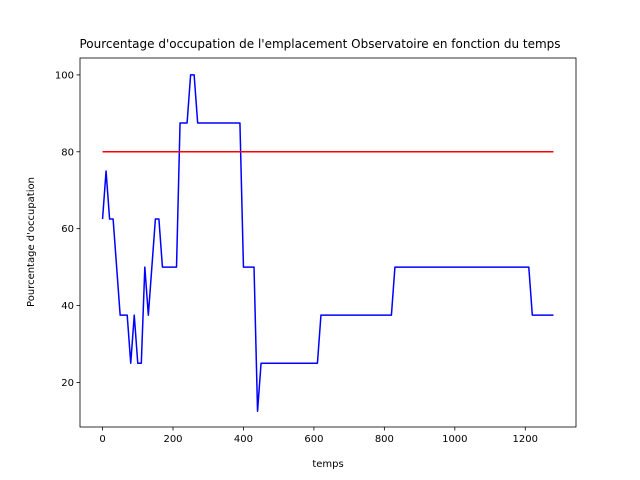 The width and height of the screenshot is (640, 480). What do you see at coordinates (313, 439) in the screenshot?
I see `x-tick-label: 600` at bounding box center [313, 439].